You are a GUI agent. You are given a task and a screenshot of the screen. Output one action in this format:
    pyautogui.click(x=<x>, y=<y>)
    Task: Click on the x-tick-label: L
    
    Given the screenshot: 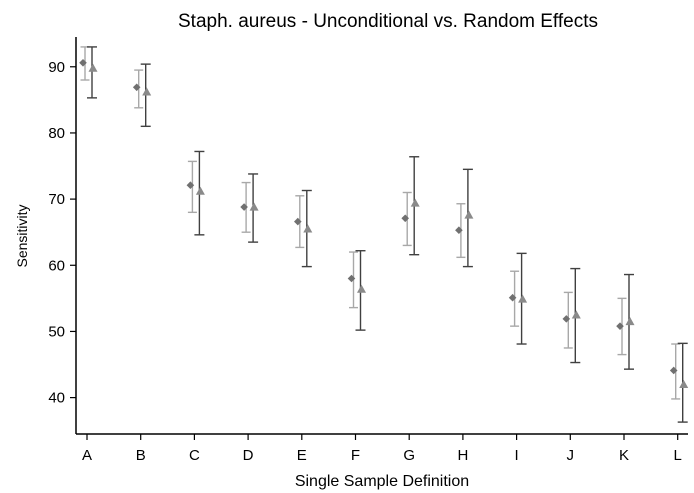 What is the action you would take?
    pyautogui.click(x=678, y=455)
    